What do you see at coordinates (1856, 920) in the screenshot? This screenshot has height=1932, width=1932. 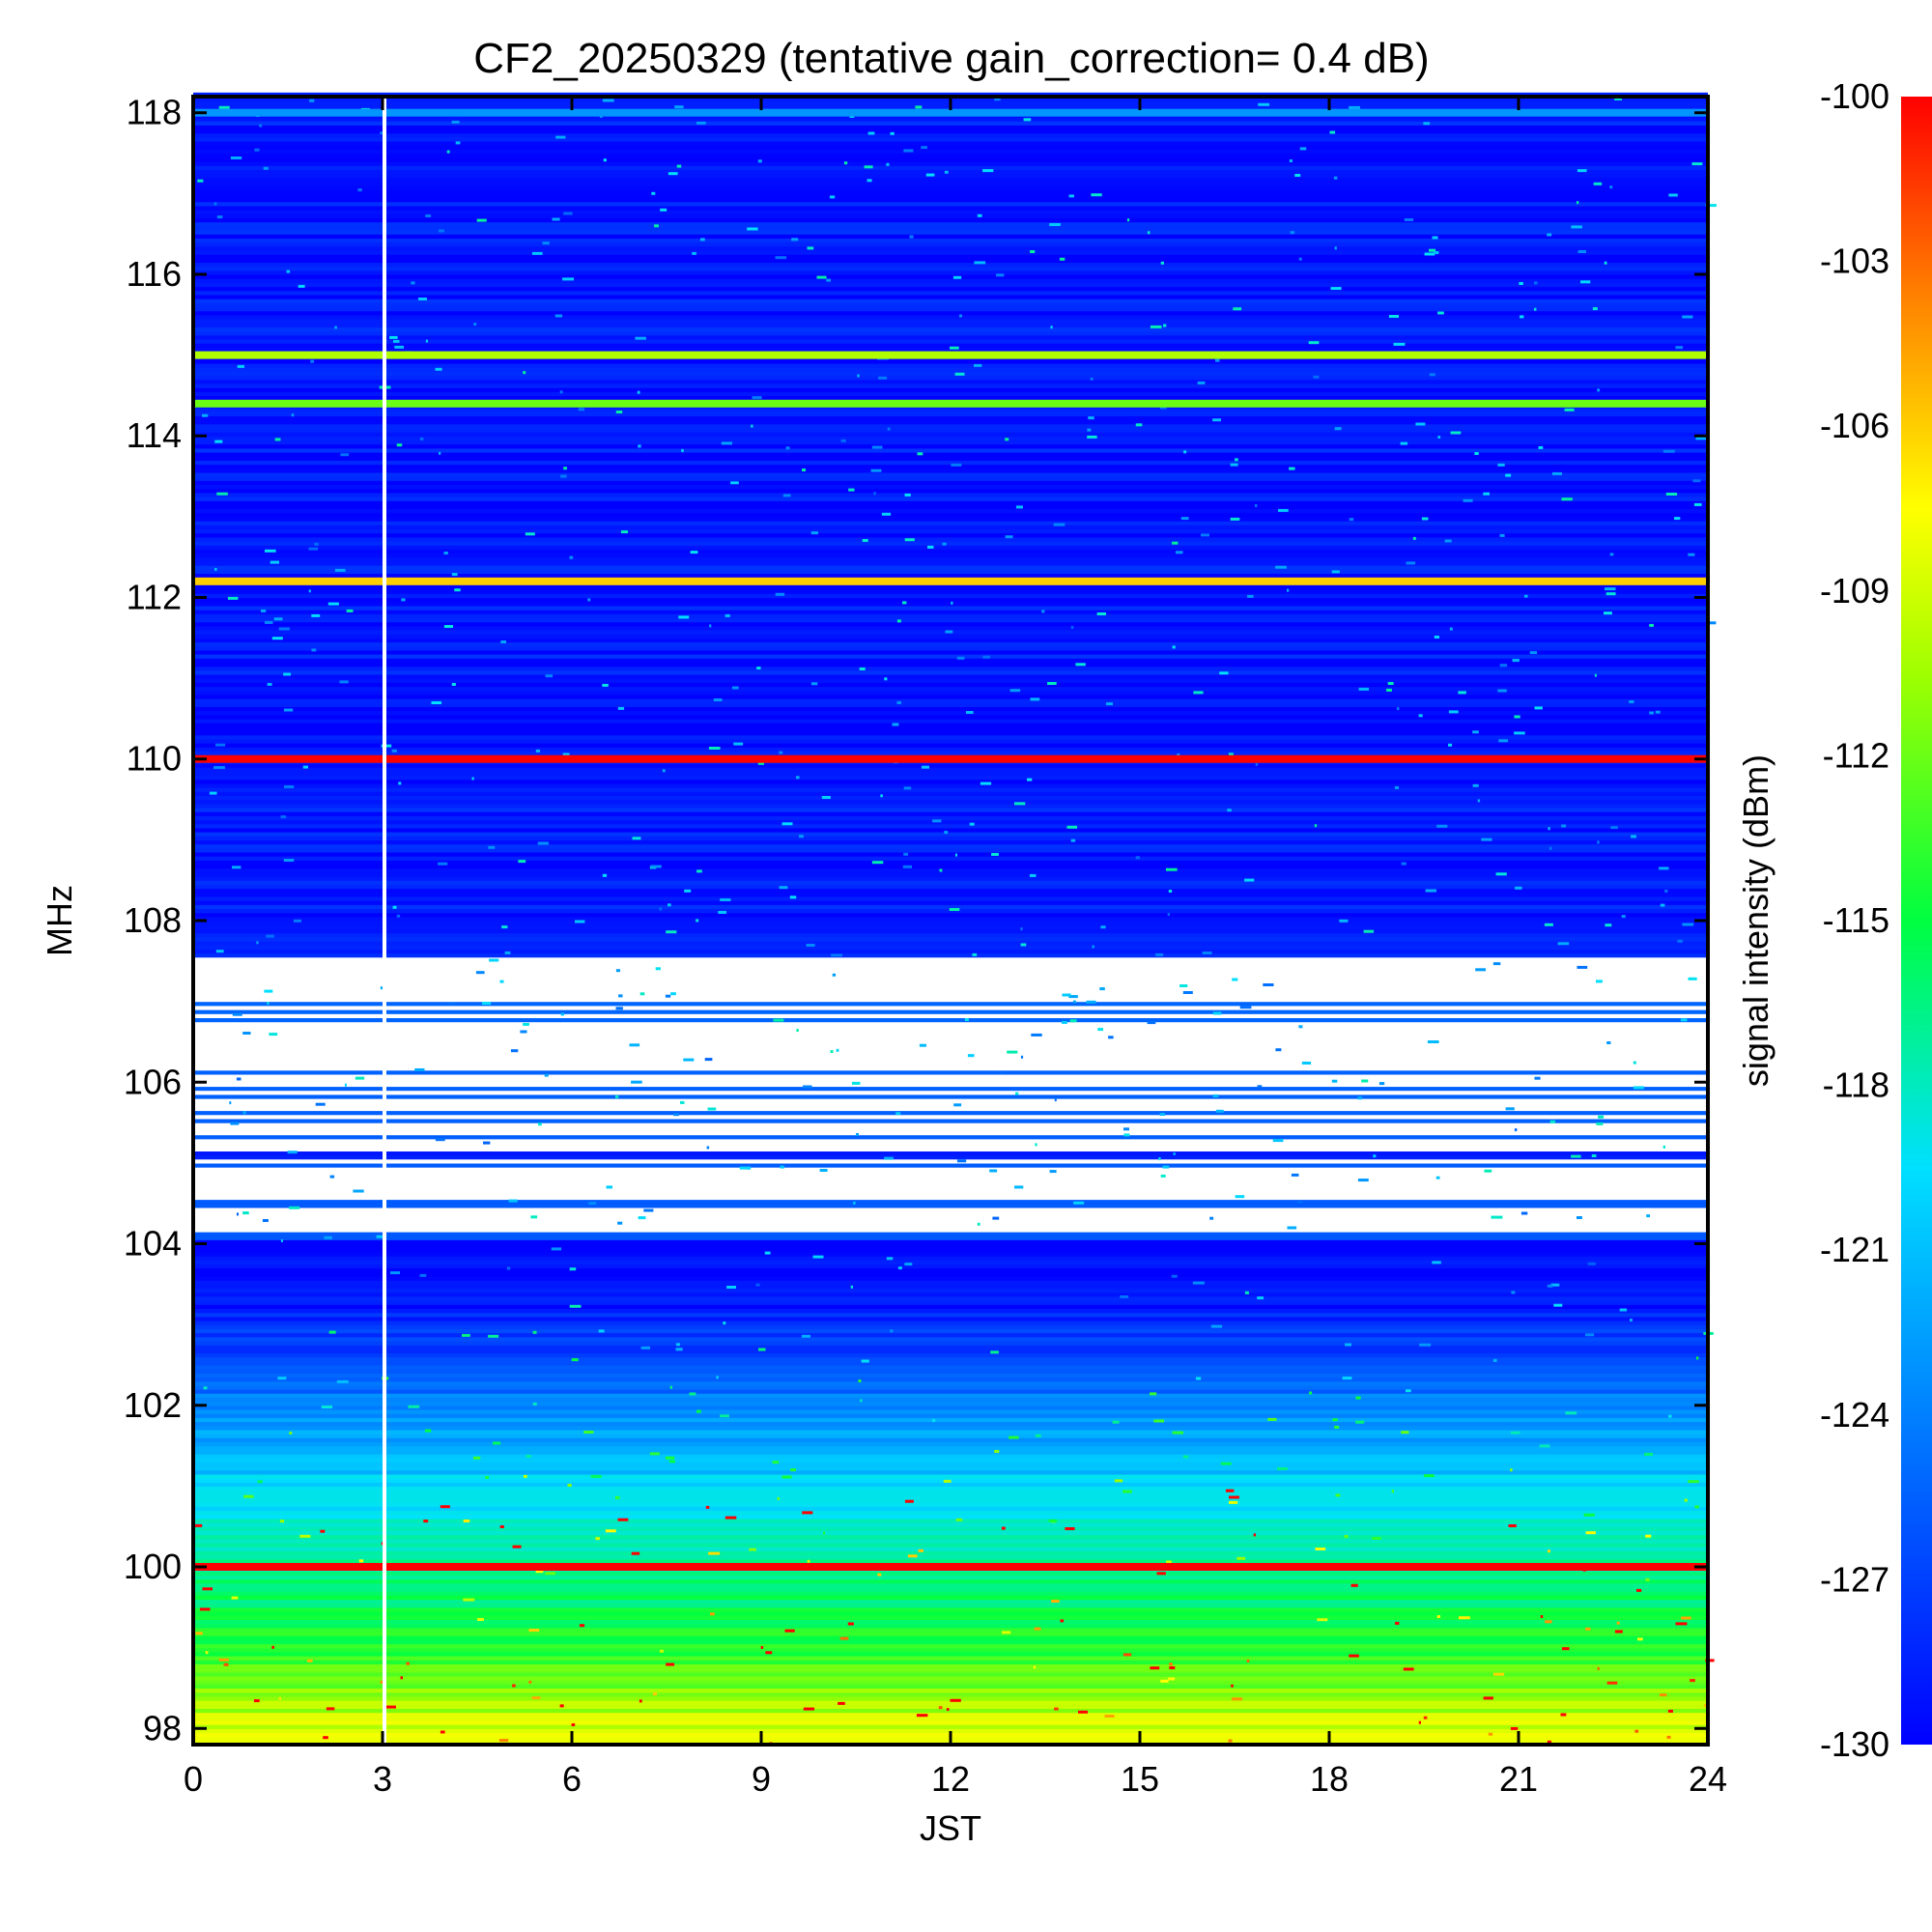 I see `colorbar-tick-label: -115` at bounding box center [1856, 920].